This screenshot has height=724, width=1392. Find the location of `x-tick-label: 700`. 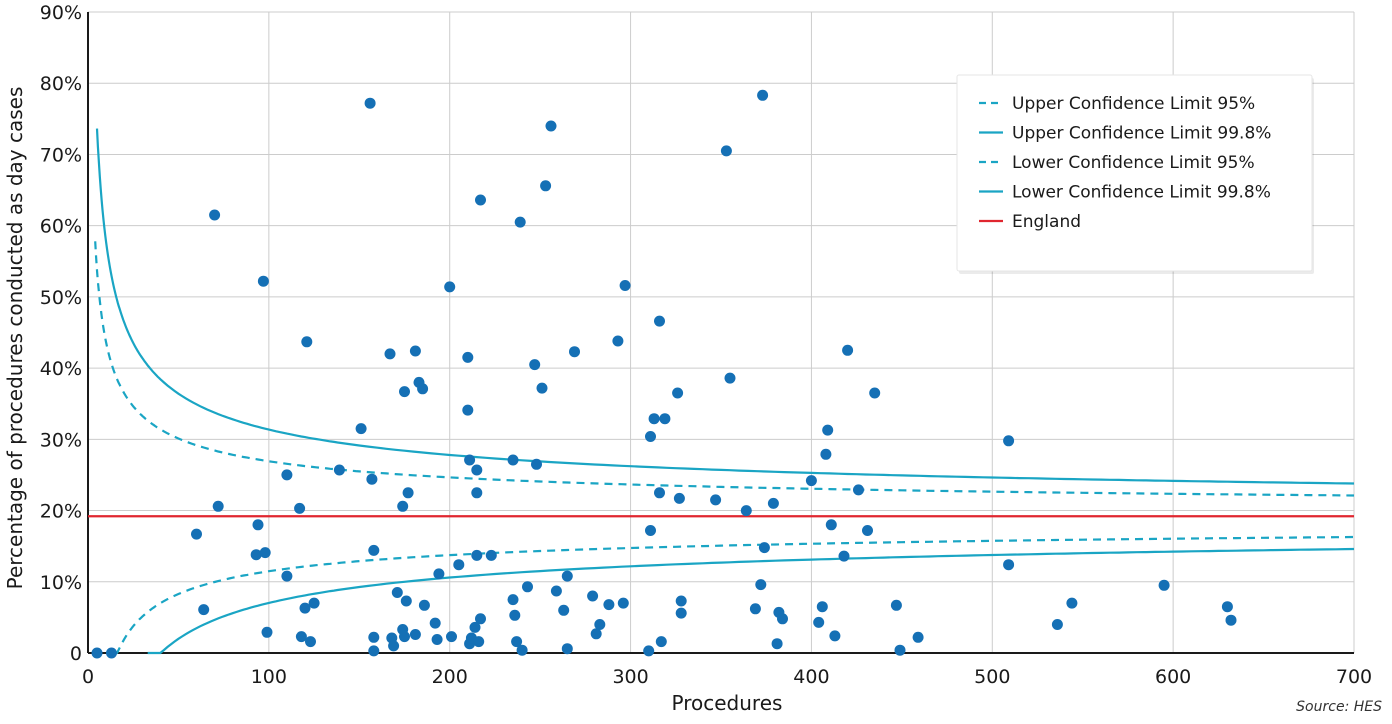

x-tick-label: 700 is located at coordinates (1354, 677).